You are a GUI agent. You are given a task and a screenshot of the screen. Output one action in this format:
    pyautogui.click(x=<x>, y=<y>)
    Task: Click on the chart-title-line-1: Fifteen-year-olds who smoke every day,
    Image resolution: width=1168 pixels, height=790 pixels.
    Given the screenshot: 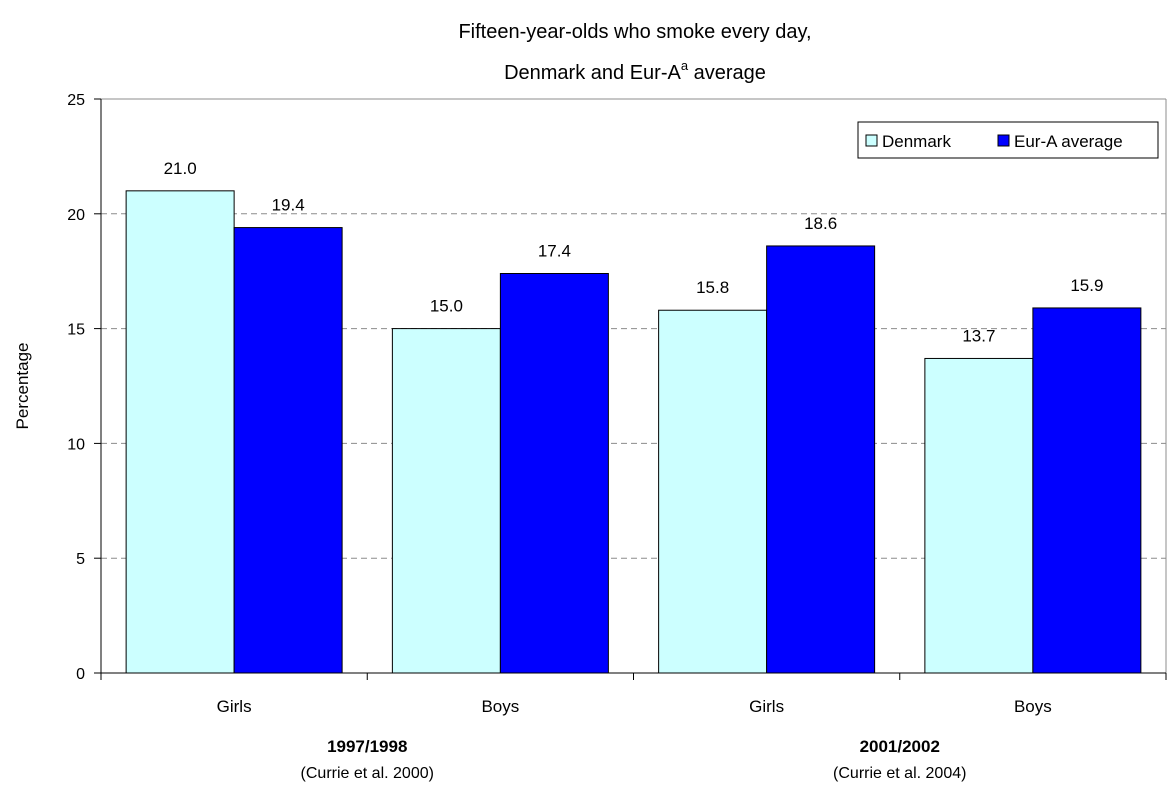 What is the action you would take?
    pyautogui.click(x=634, y=32)
    